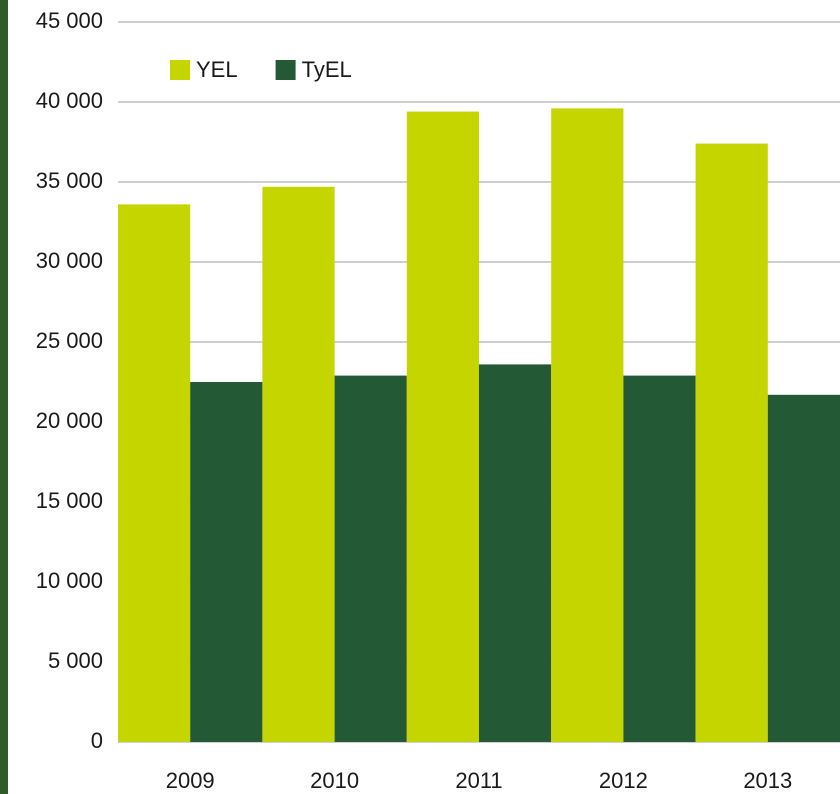  I want to click on x-tick-label: 2010, so click(334, 780).